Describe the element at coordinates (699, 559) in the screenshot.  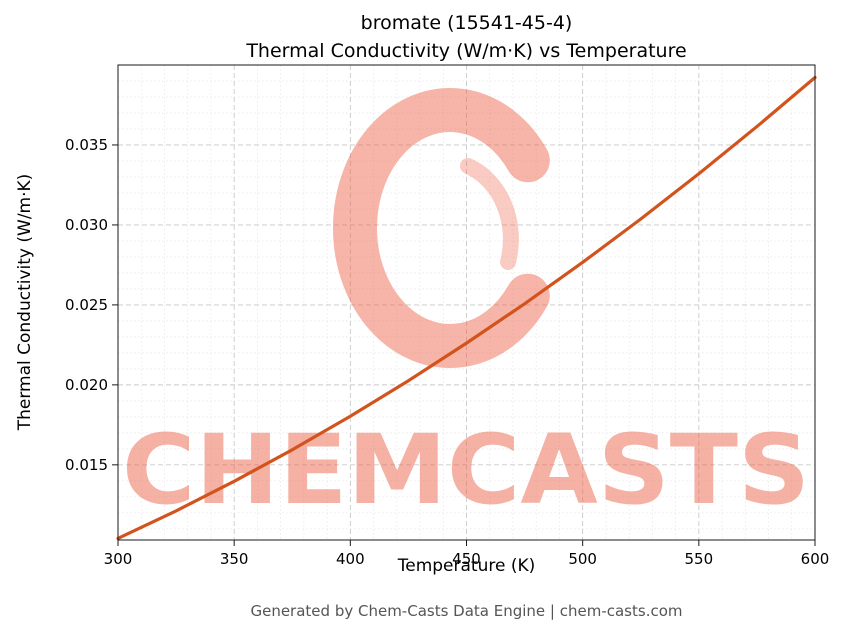
I see `x-tick-label: 550` at that location.